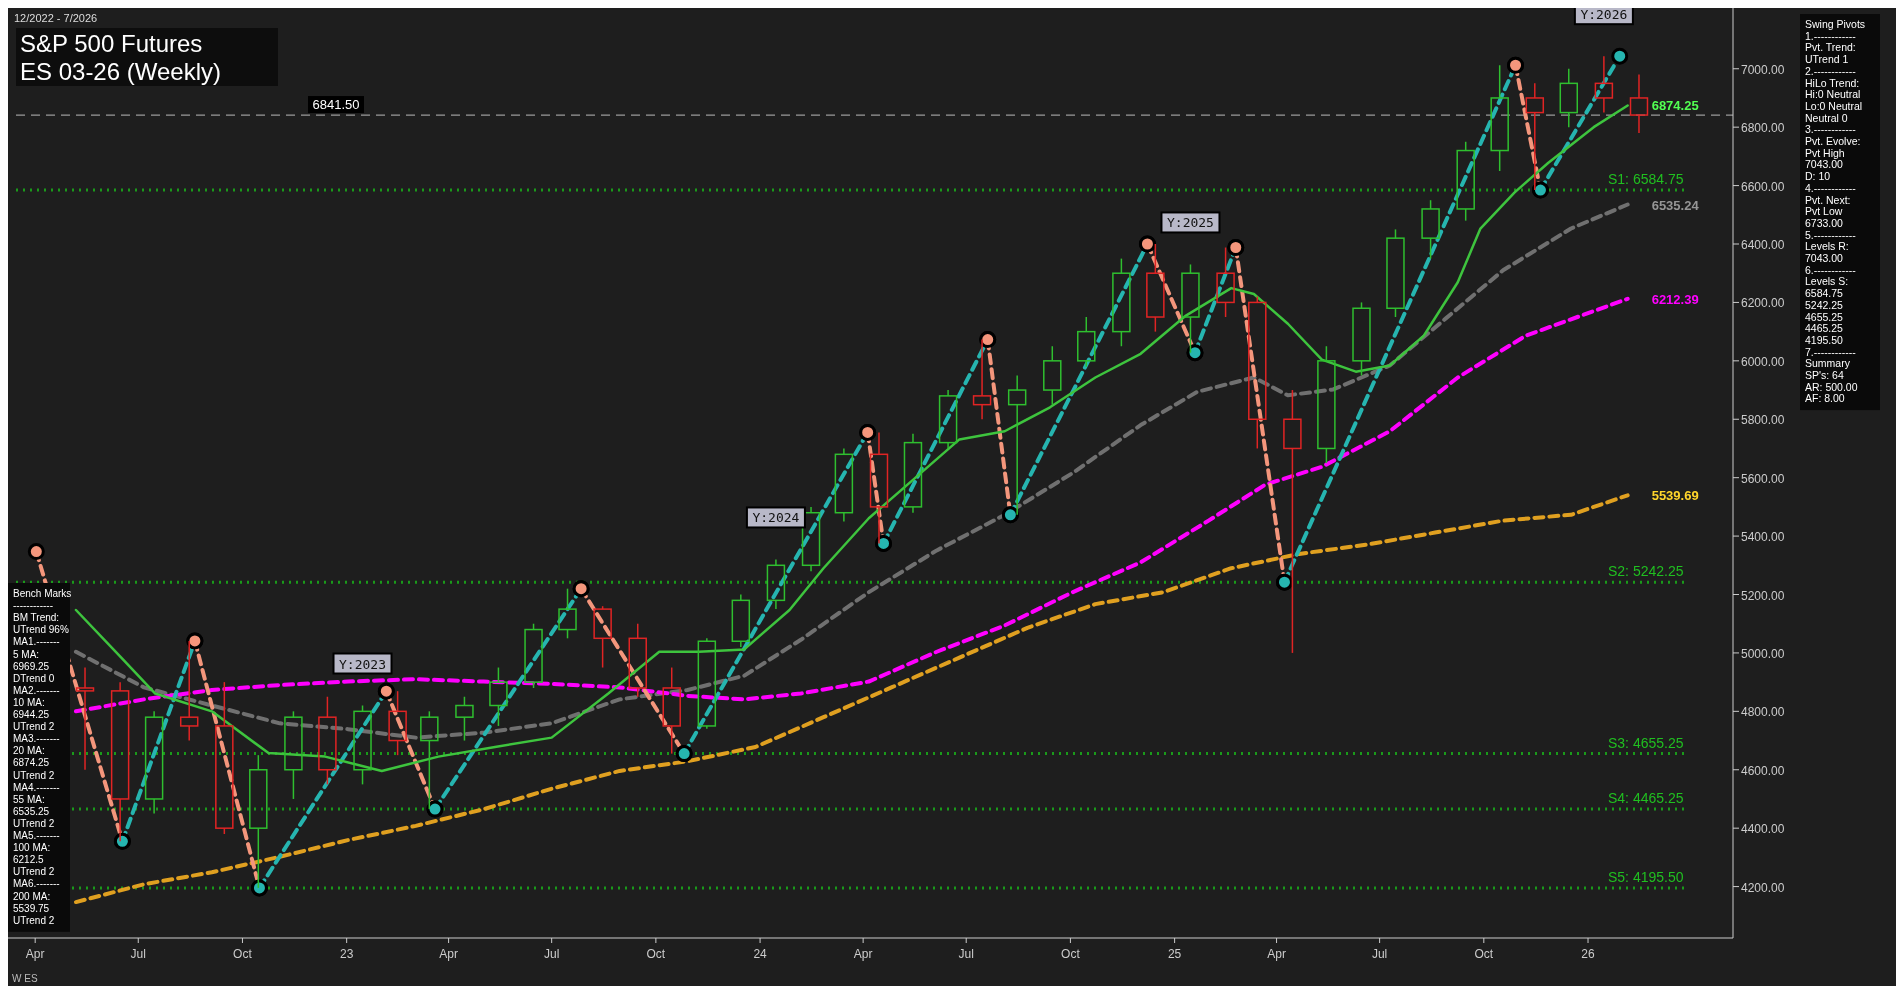 This screenshot has width=1904, height=994. Describe the element at coordinates (1763, 537) in the screenshot. I see `y-tick-label: 5400.00` at that location.